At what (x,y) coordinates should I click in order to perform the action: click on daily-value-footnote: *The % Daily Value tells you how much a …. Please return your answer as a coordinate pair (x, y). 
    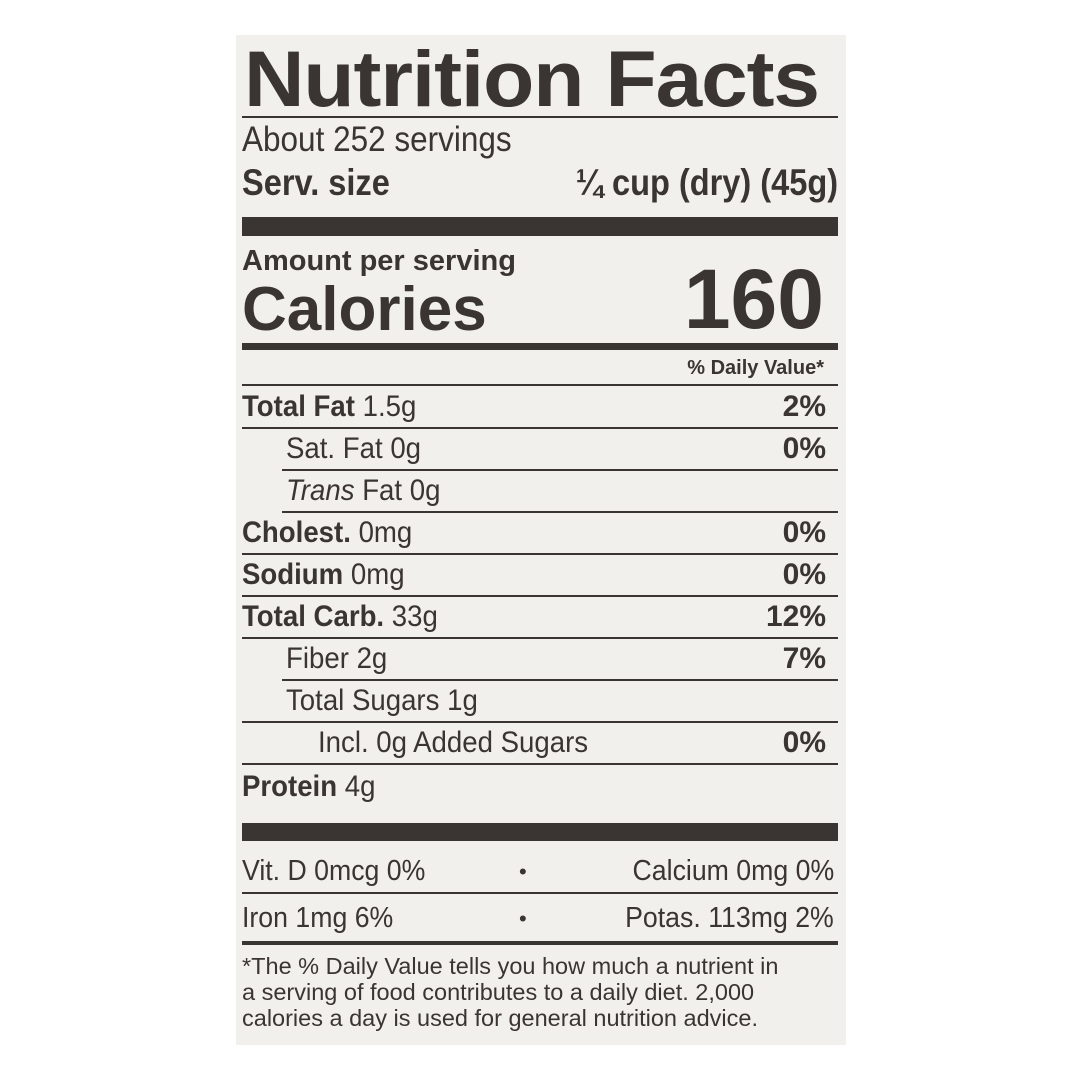
    Looking at the image, I should click on (510, 992).